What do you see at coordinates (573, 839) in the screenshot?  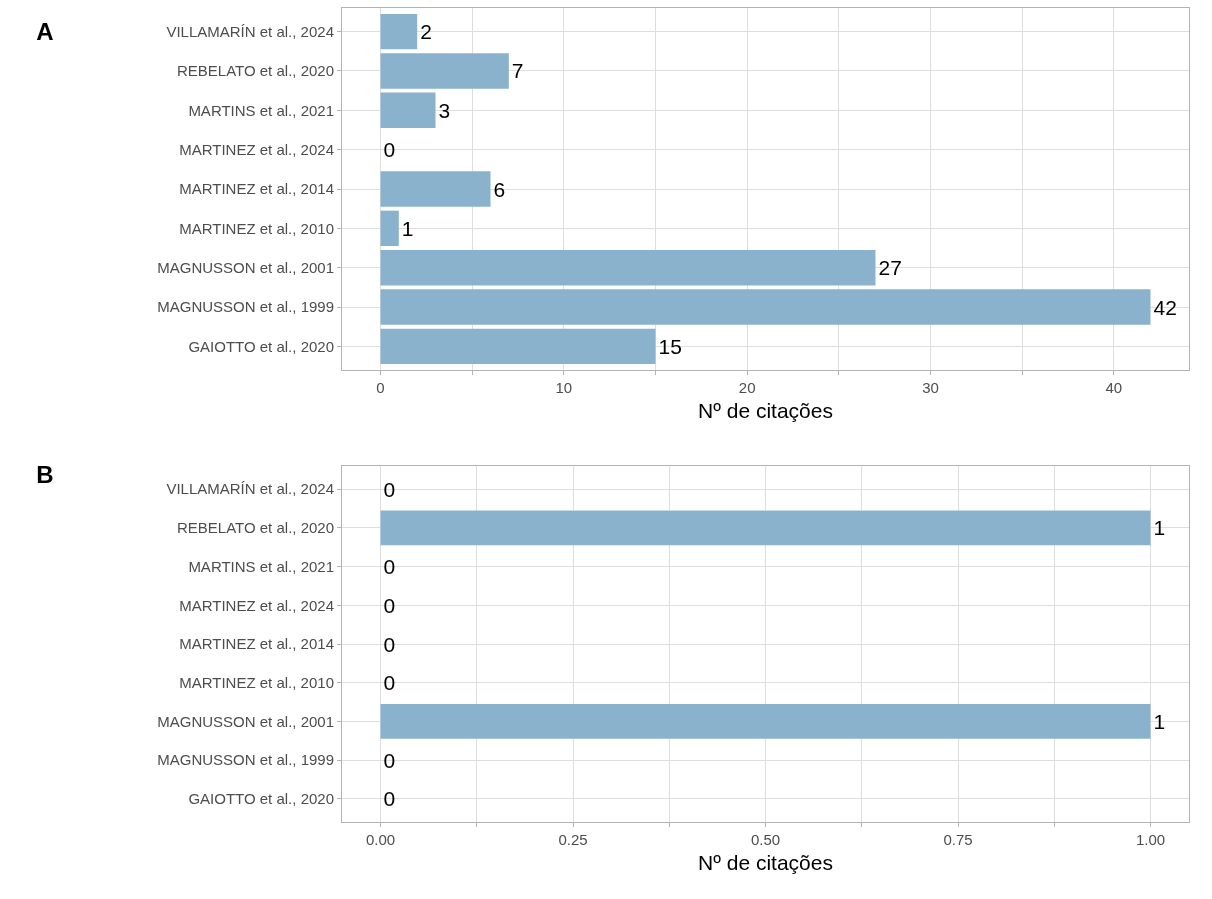 I see `x-tick-label: 0.25` at bounding box center [573, 839].